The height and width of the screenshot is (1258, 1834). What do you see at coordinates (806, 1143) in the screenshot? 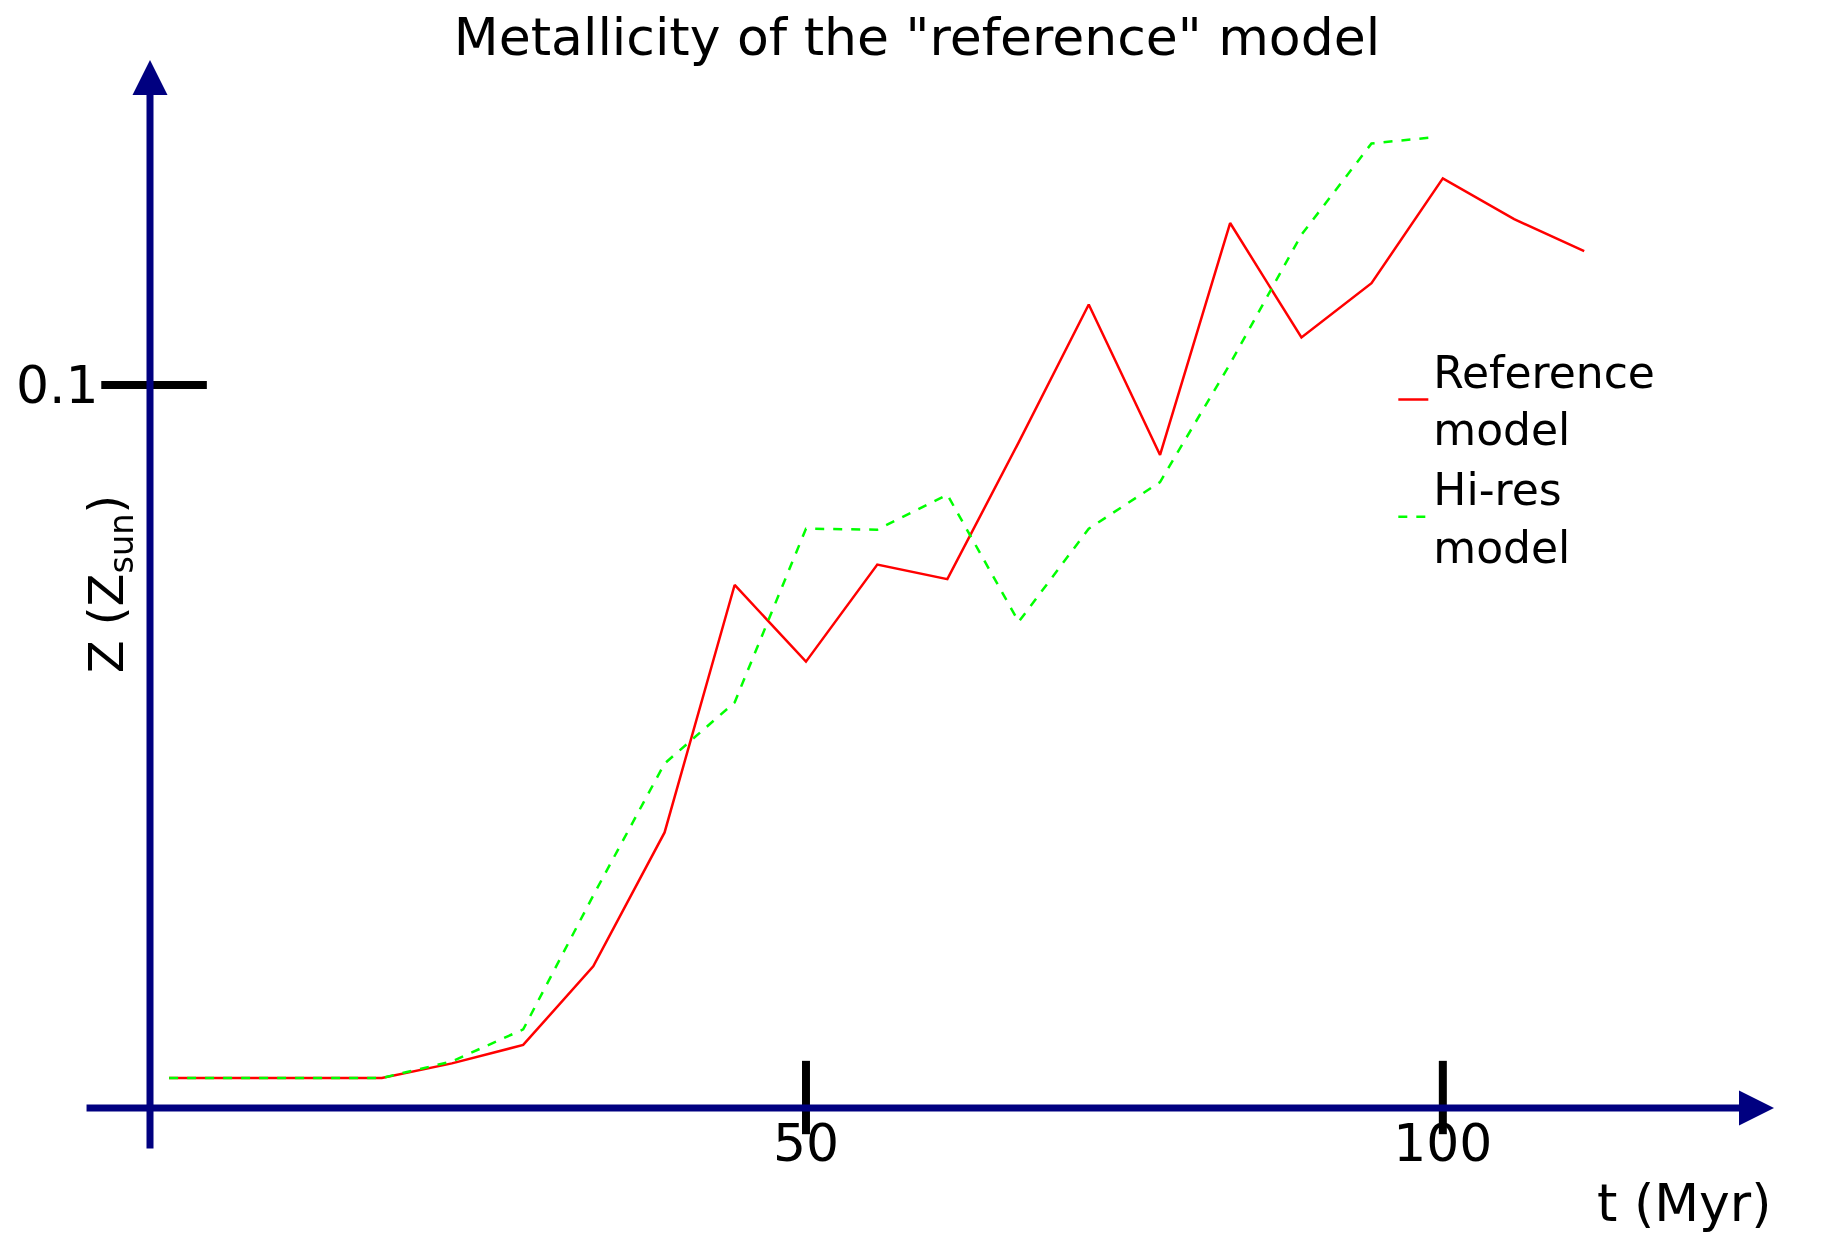
I see `x-tick-label: 50` at bounding box center [806, 1143].